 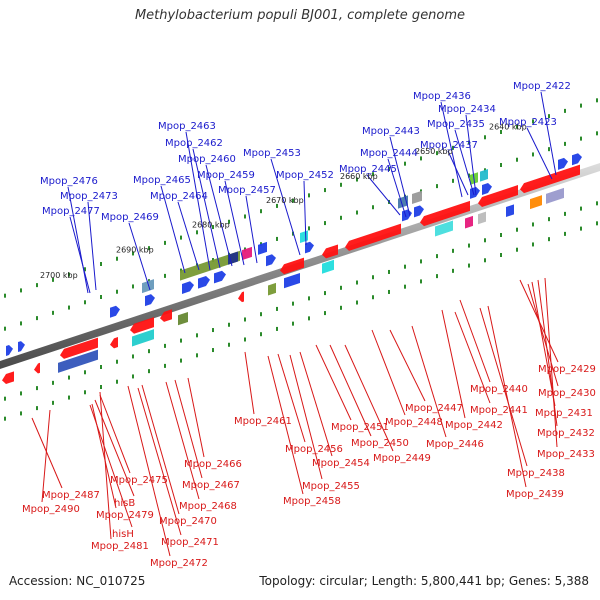 I want to click on top-gene-label: Mpop_2476, so click(x=69, y=181).